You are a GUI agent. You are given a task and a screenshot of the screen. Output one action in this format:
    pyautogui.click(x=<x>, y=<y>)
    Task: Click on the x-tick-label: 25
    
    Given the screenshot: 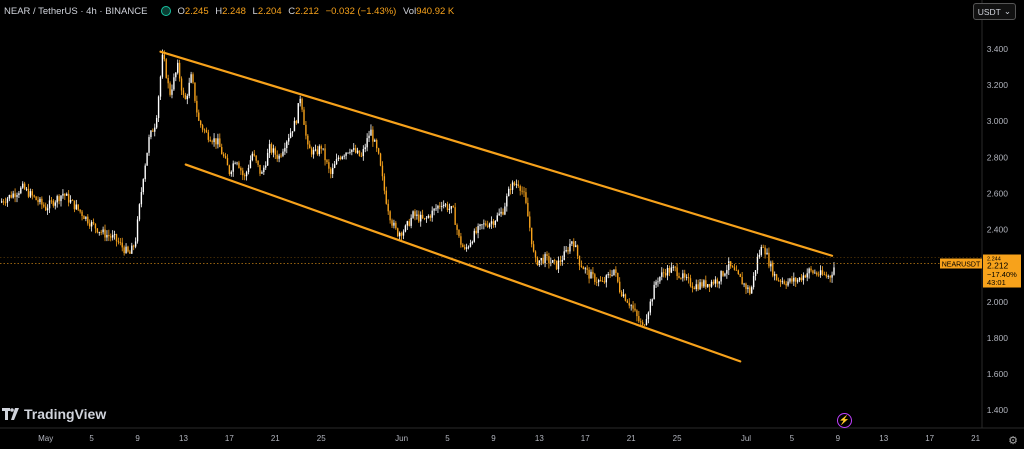 What is the action you would take?
    pyautogui.click(x=677, y=438)
    